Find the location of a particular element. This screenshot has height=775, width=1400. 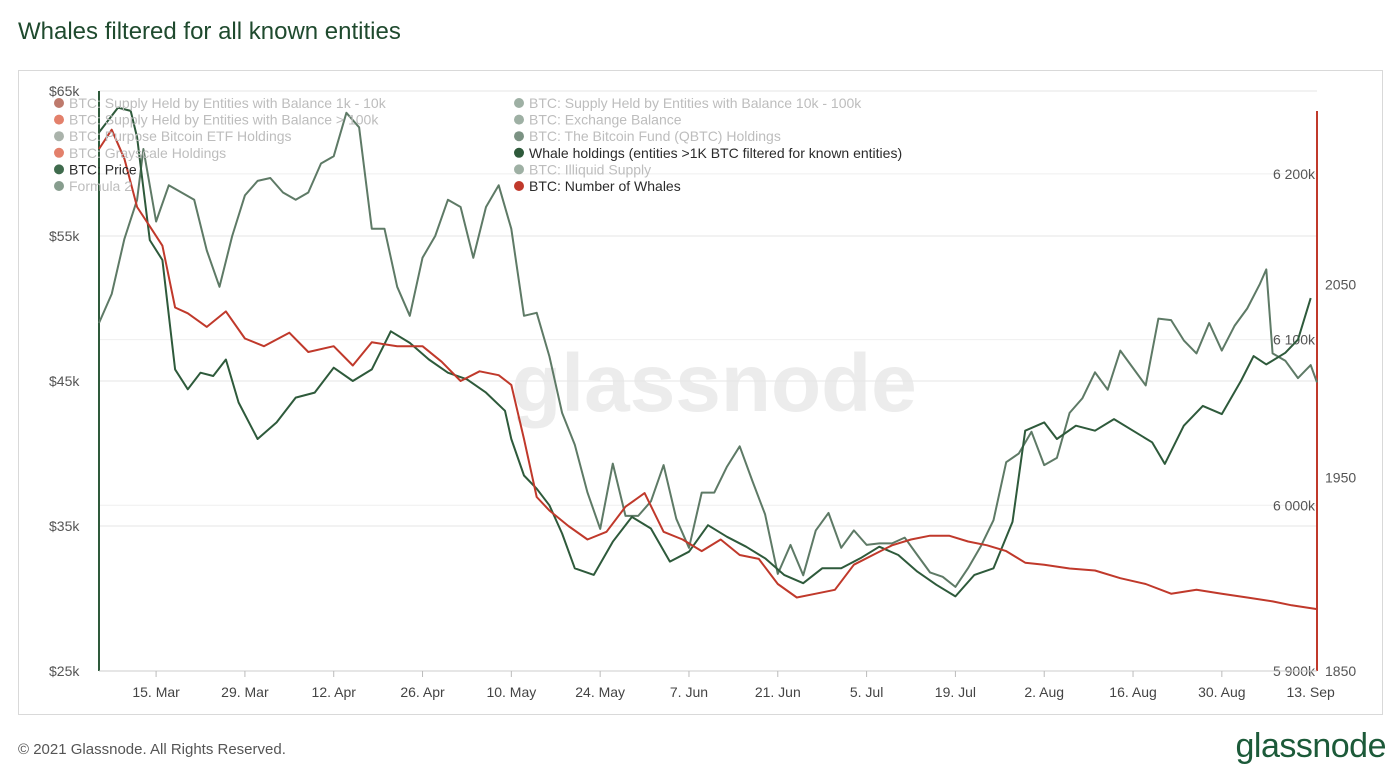

x-tick-label: 21. Jun is located at coordinates (778, 692).